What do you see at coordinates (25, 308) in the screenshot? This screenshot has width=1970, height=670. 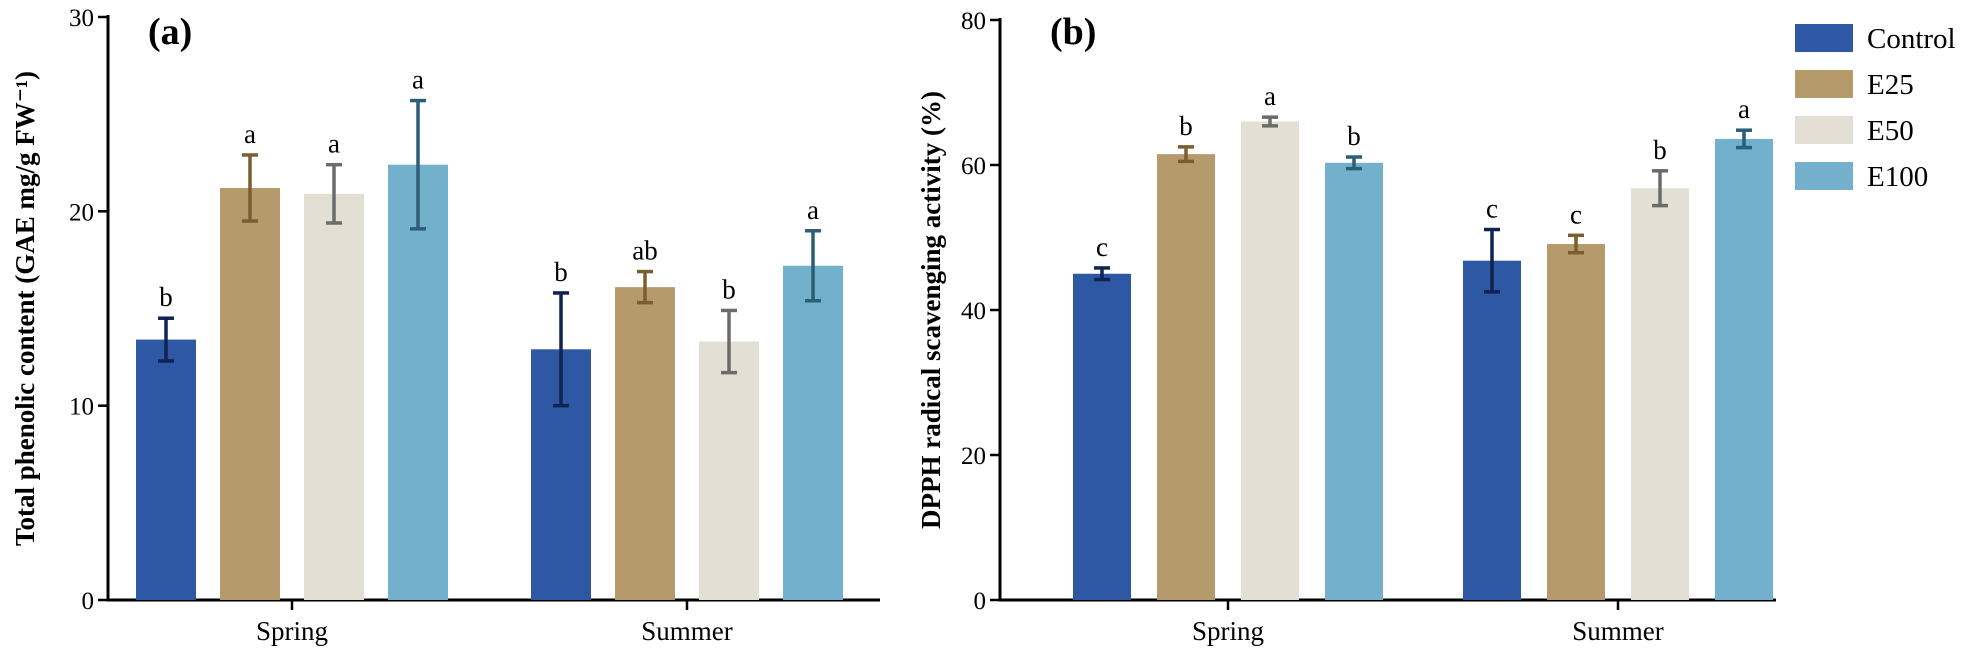 I see `y-axis-label: Total phenolic content (GAE mg/g FW⁻¹)` at bounding box center [25, 308].